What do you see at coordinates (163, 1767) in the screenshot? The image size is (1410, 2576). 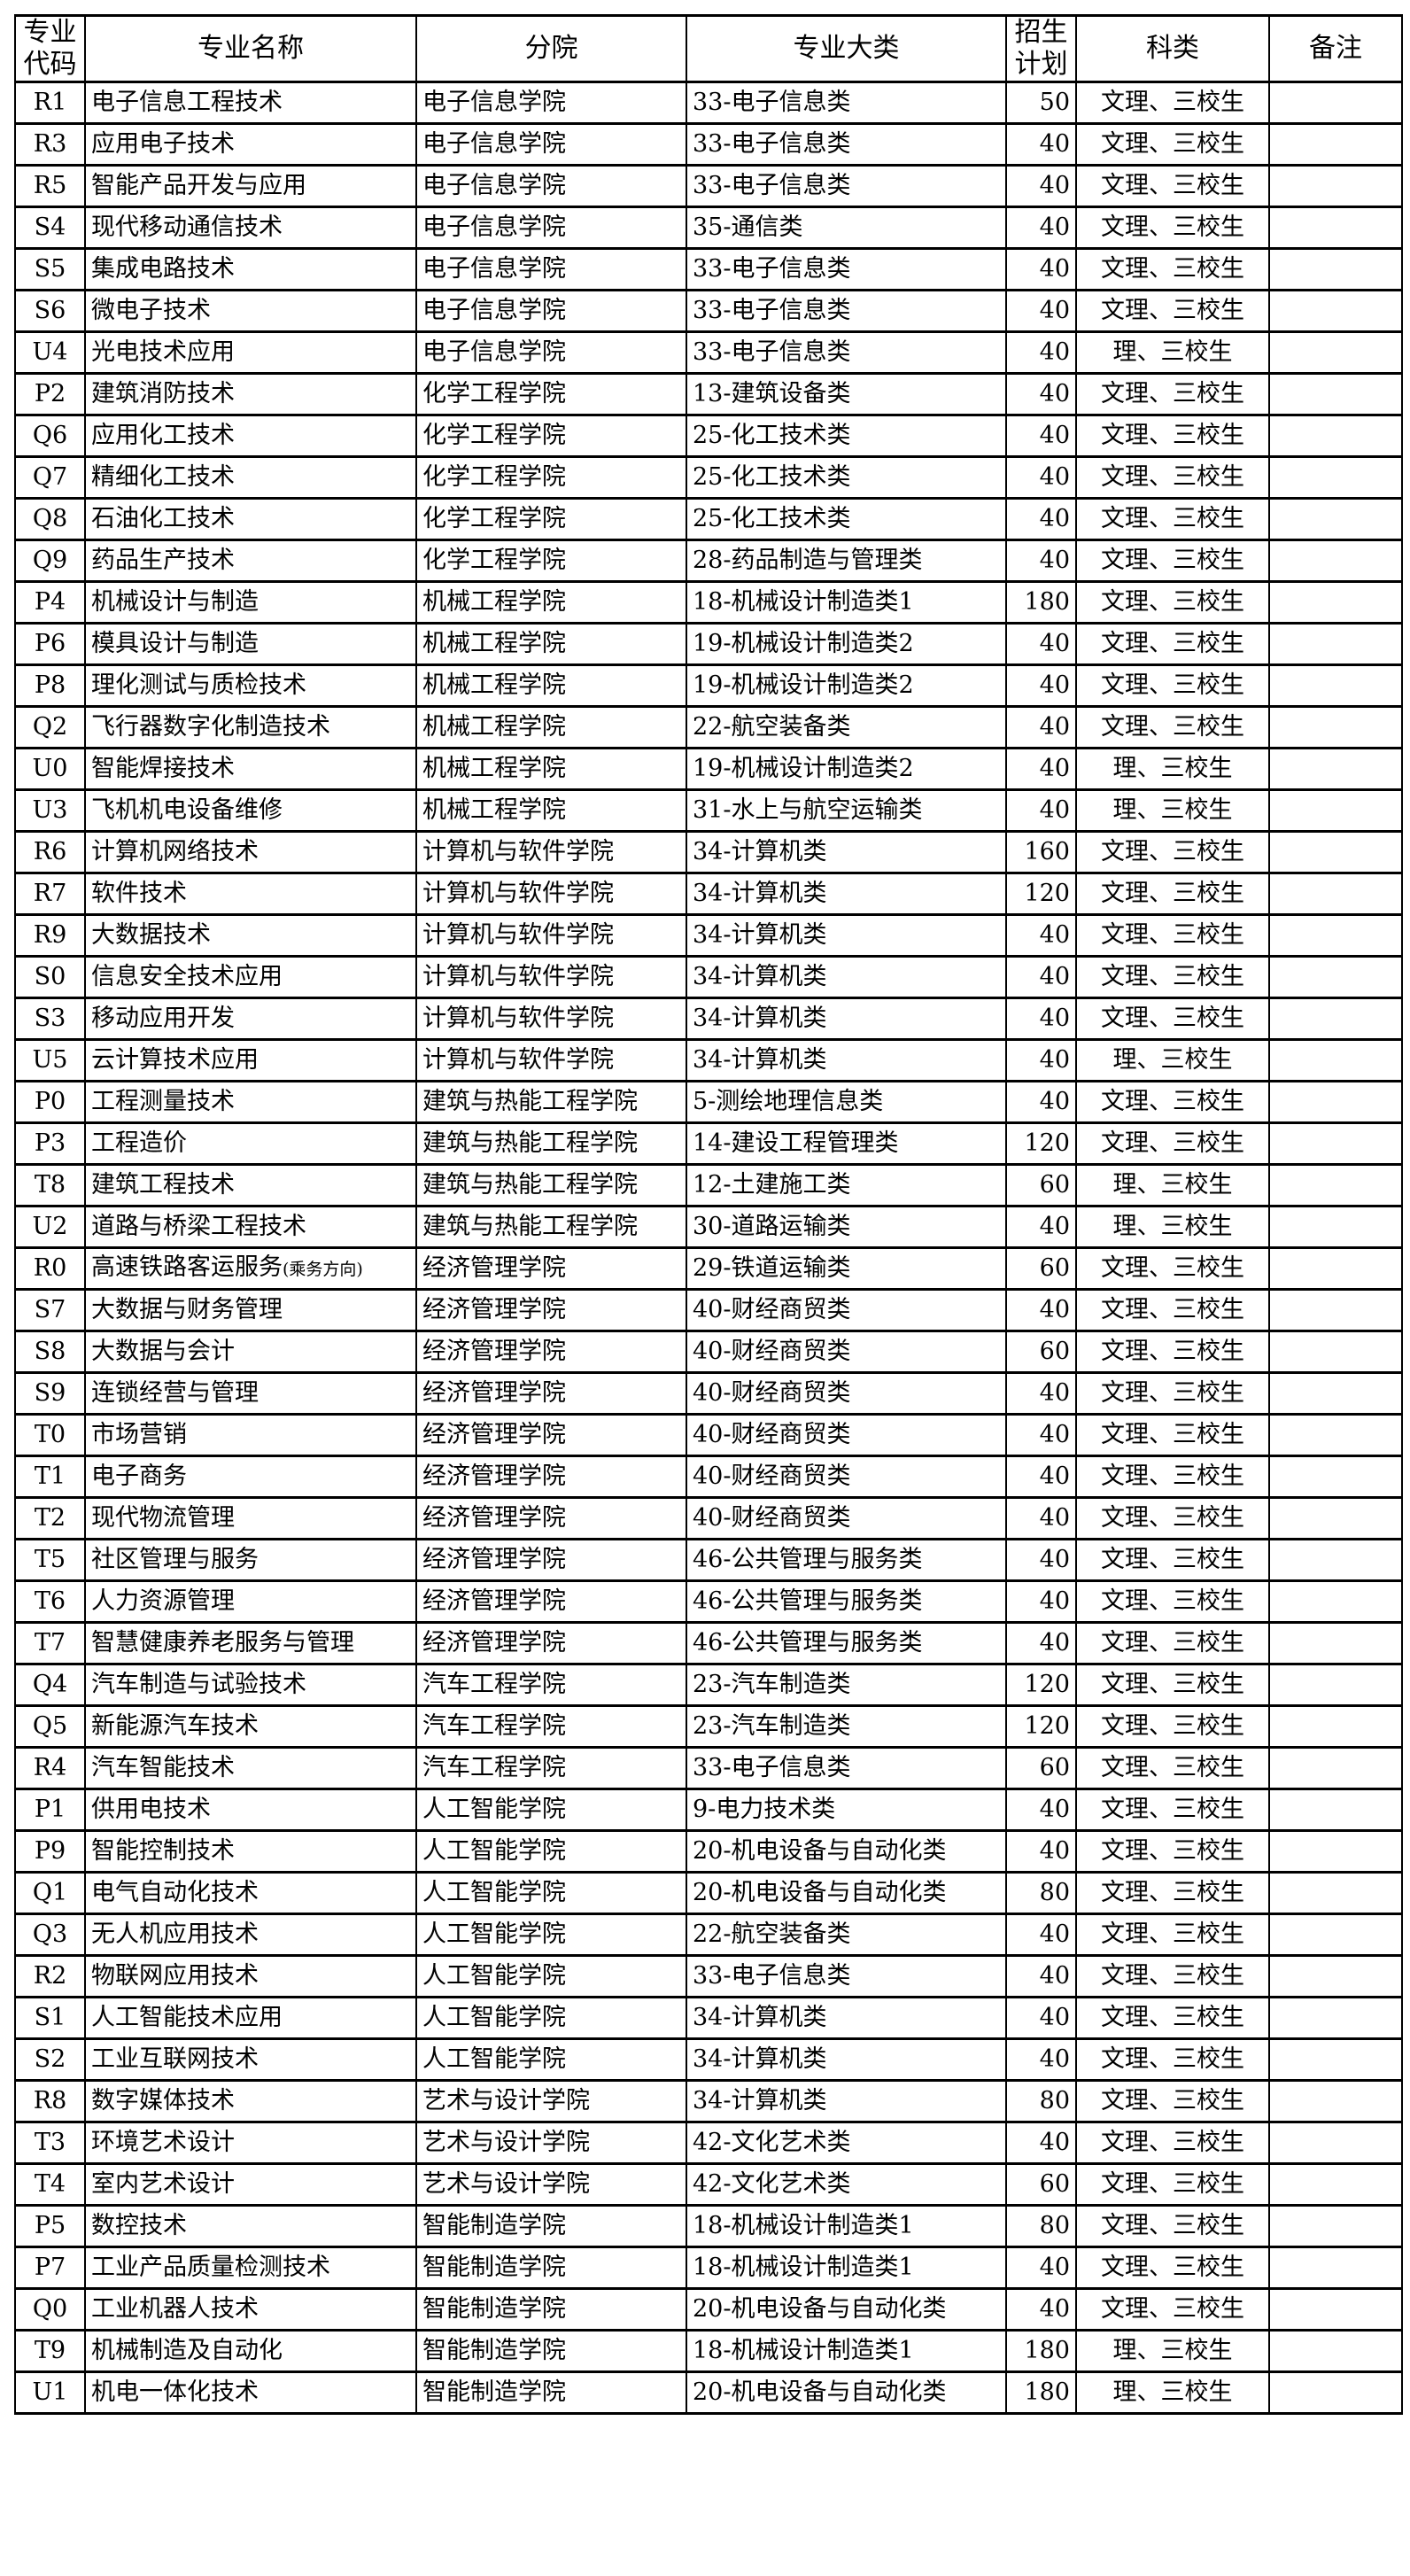 I see `major-name: 汽车智能技术` at bounding box center [163, 1767].